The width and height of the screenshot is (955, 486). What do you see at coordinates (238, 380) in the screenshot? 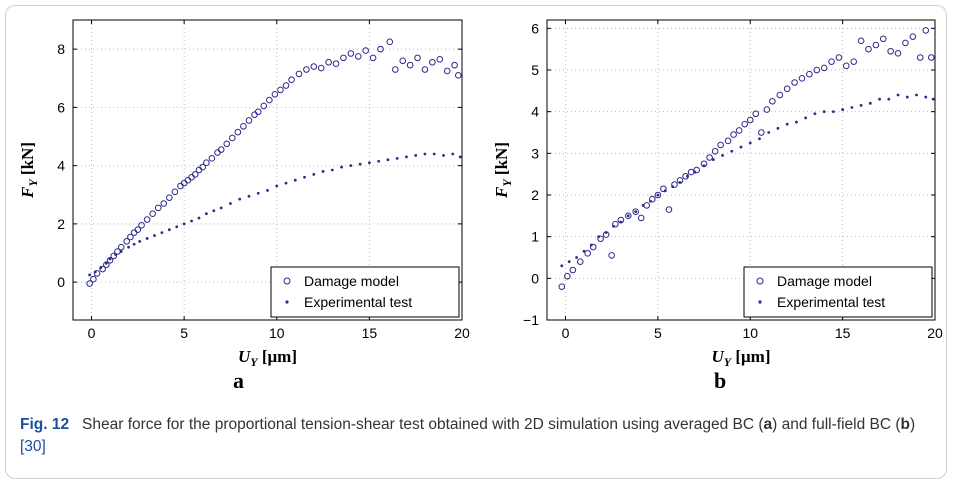
I see `panel-label-a: a` at bounding box center [238, 380].